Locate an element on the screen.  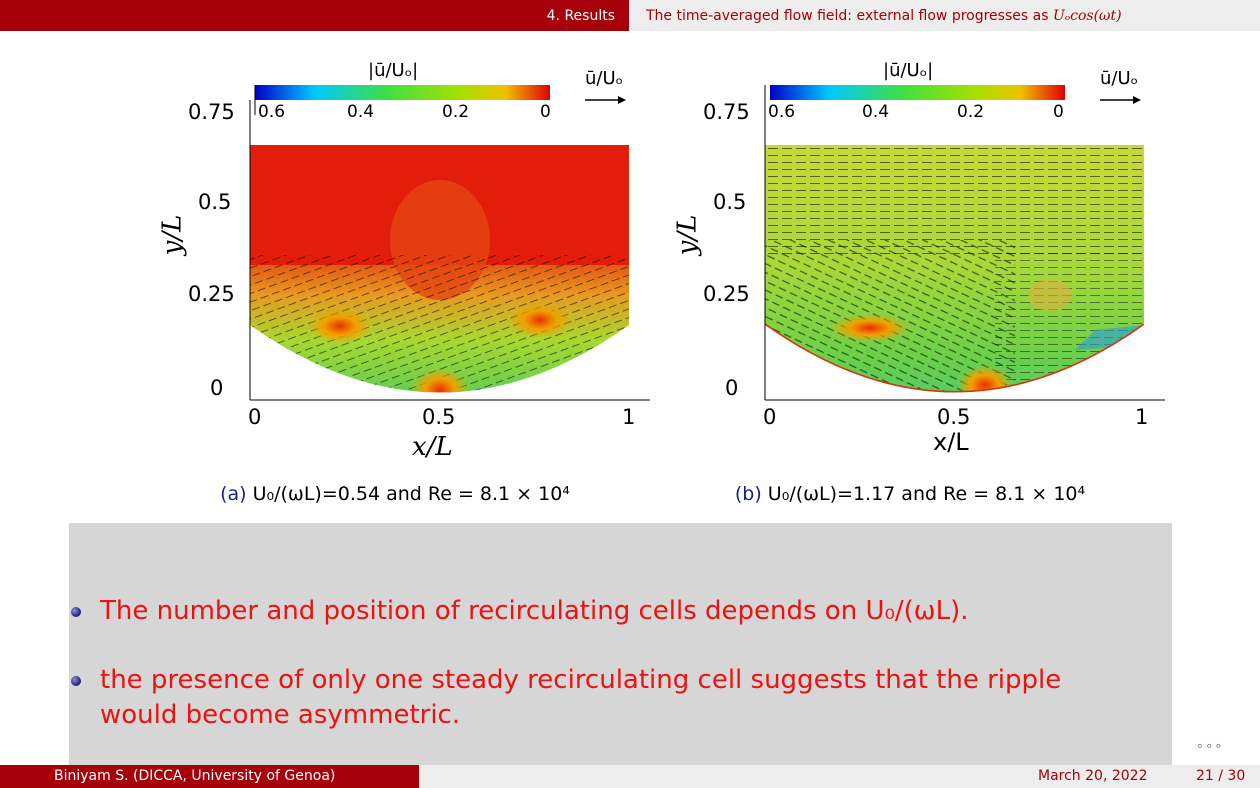
header-section: 4. Results is located at coordinates (314, 15).